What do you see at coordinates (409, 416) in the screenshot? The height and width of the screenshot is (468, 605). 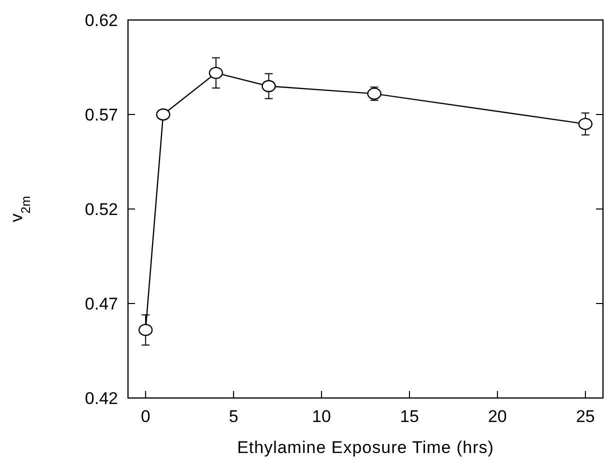 I see `x-tick-label: 15` at bounding box center [409, 416].